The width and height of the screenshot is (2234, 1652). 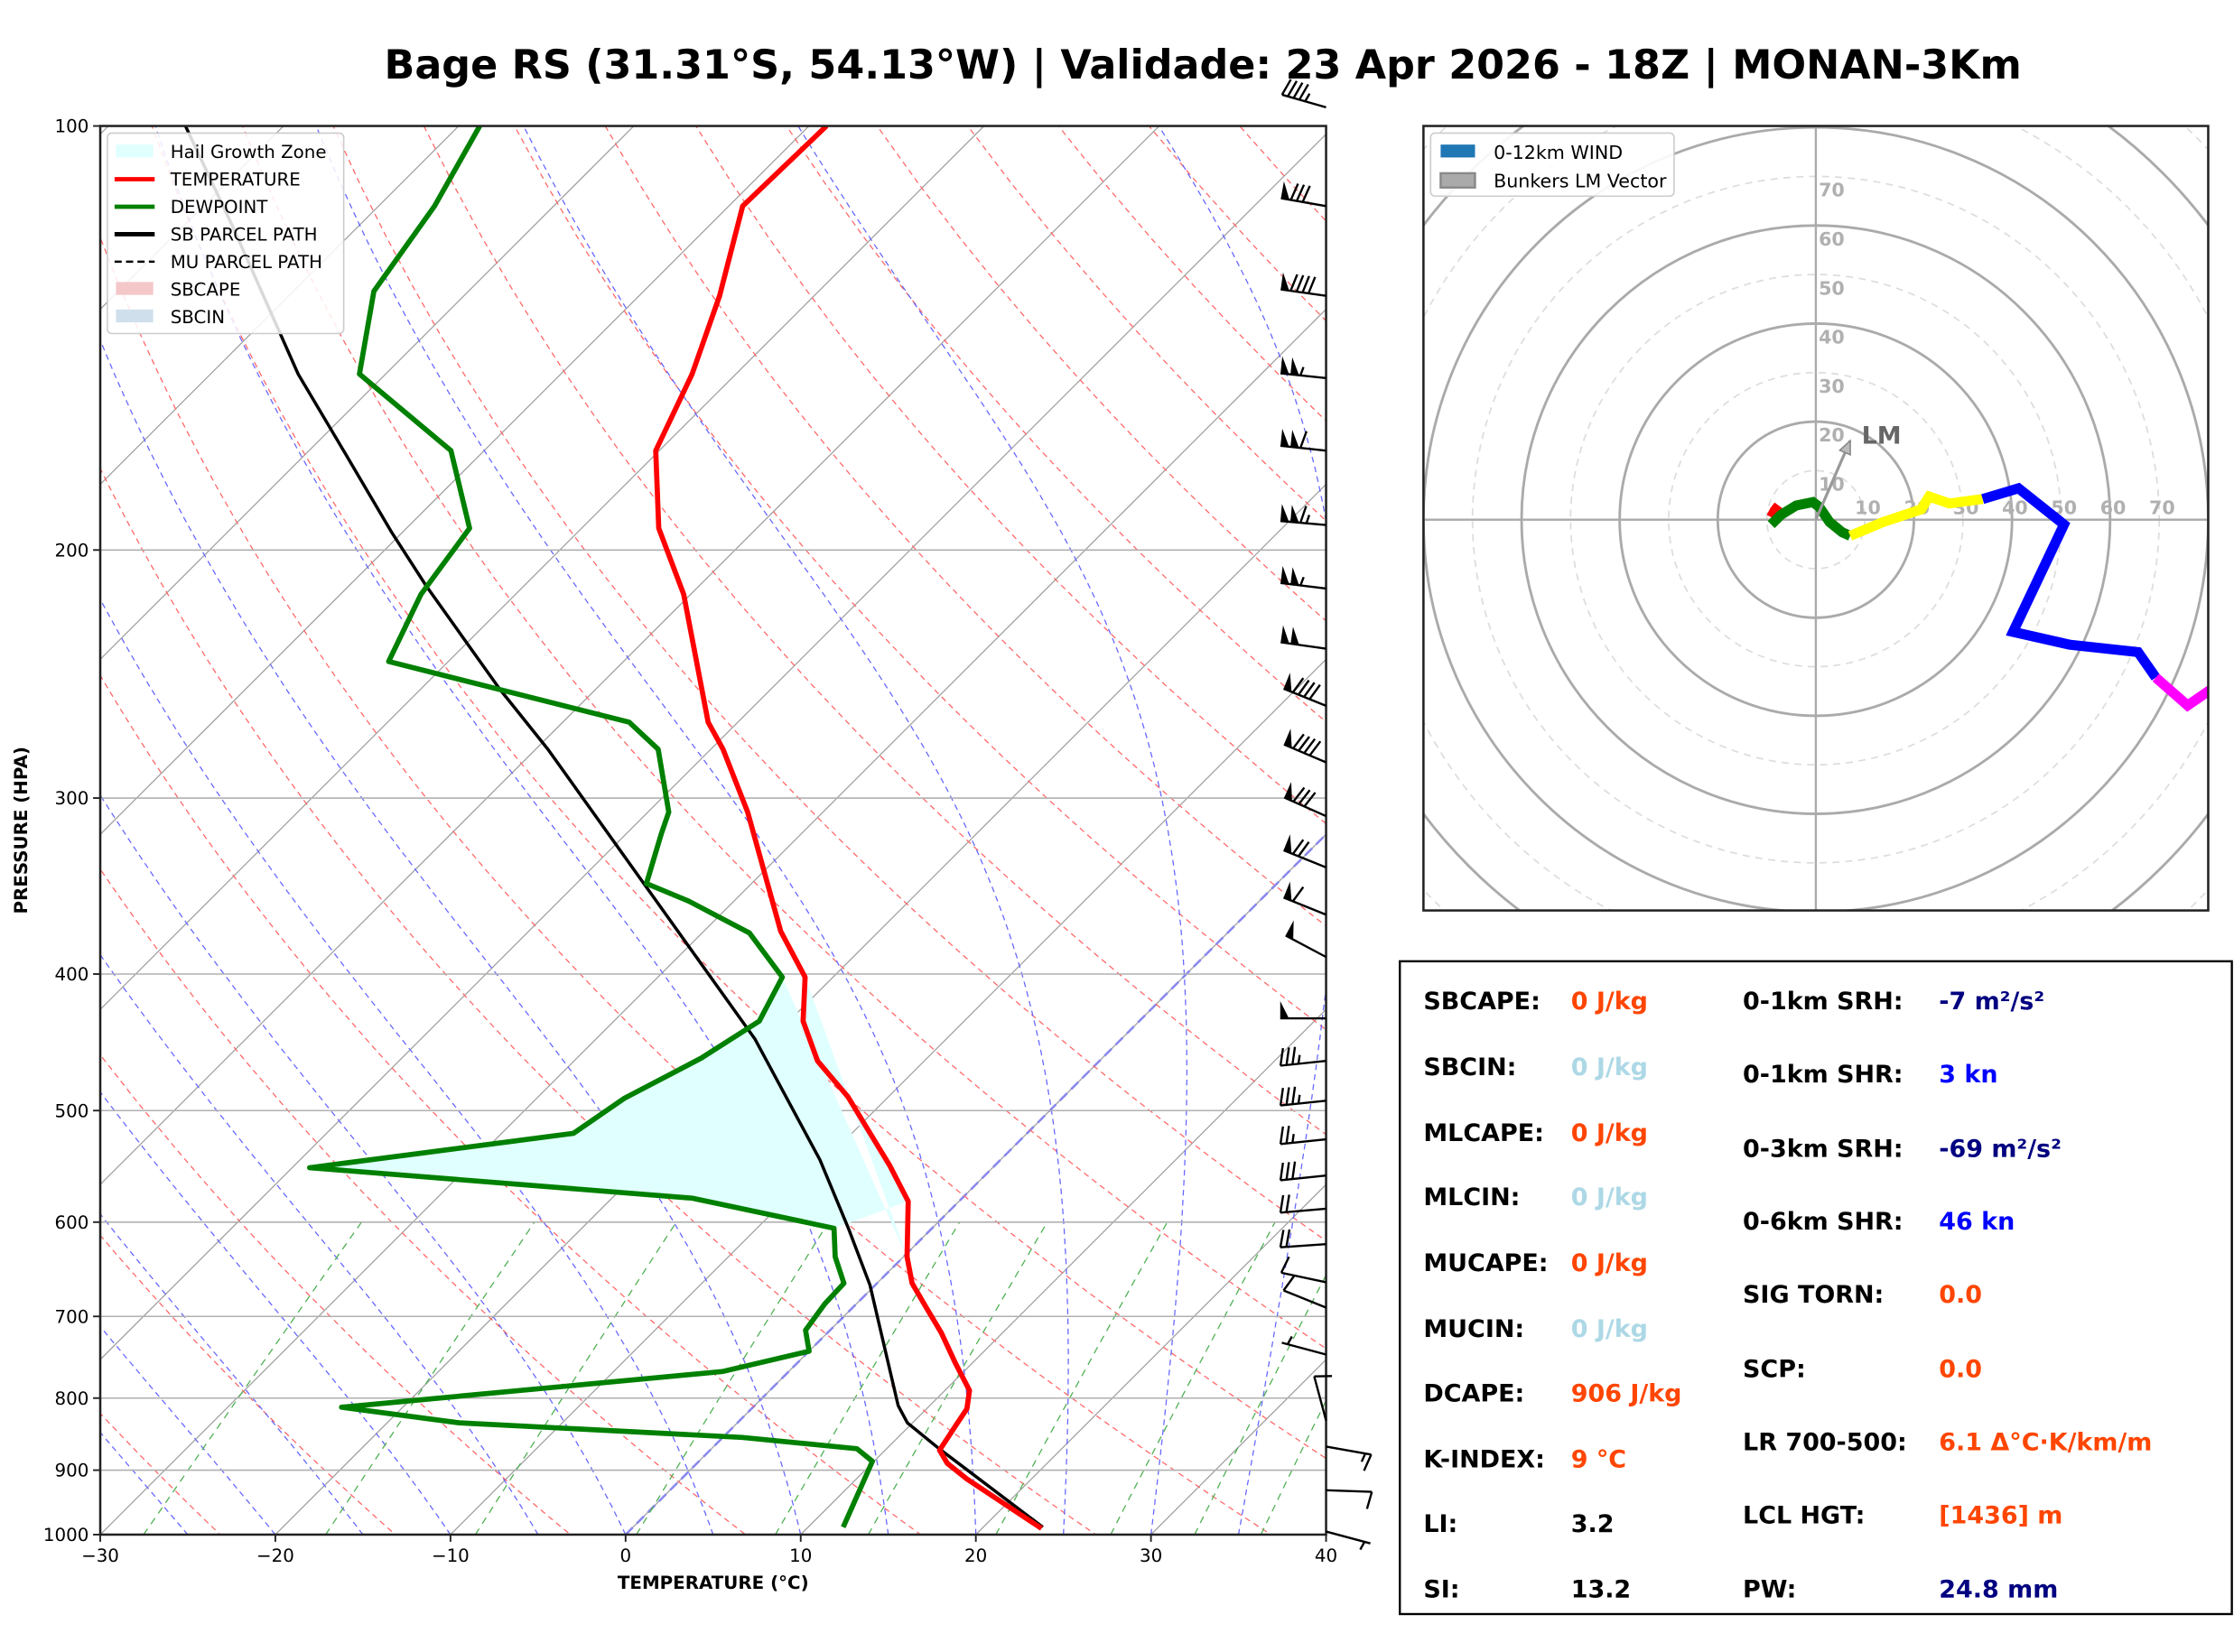 I want to click on x-tick-label: 0, so click(x=626, y=1555).